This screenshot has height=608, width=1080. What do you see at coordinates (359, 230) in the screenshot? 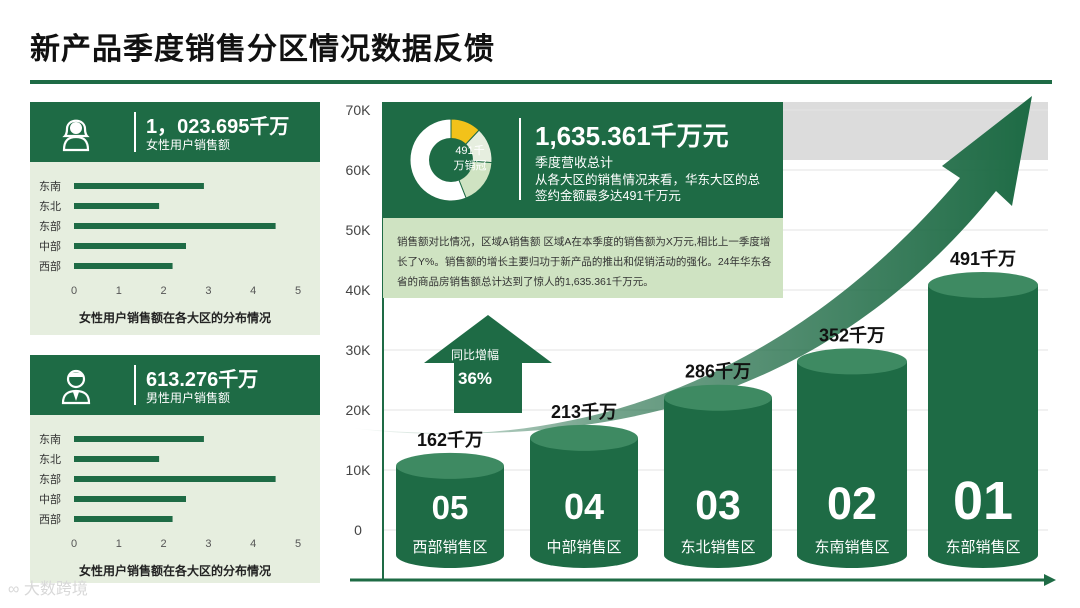
I see `y-tick-label: 50K` at bounding box center [359, 230].